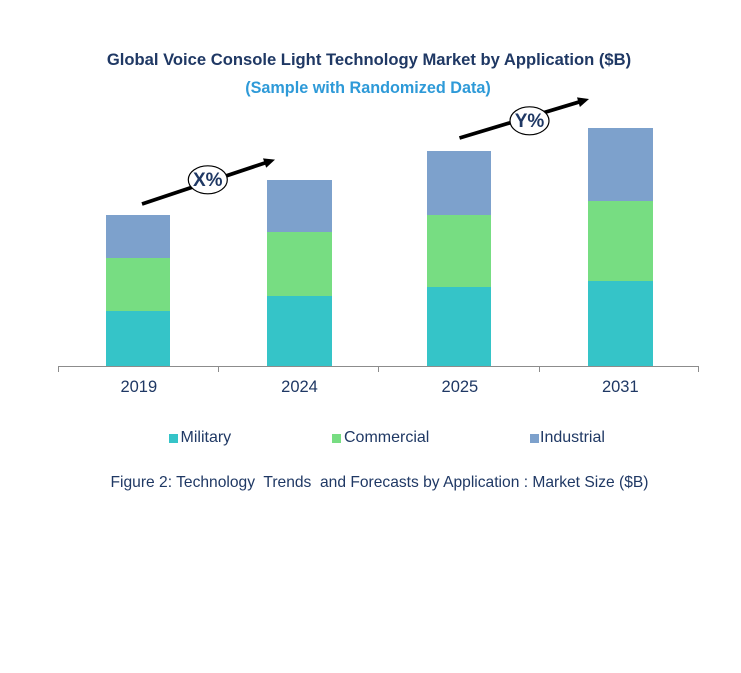 The width and height of the screenshot is (741, 673). I want to click on svg-text: X%, so click(208, 180).